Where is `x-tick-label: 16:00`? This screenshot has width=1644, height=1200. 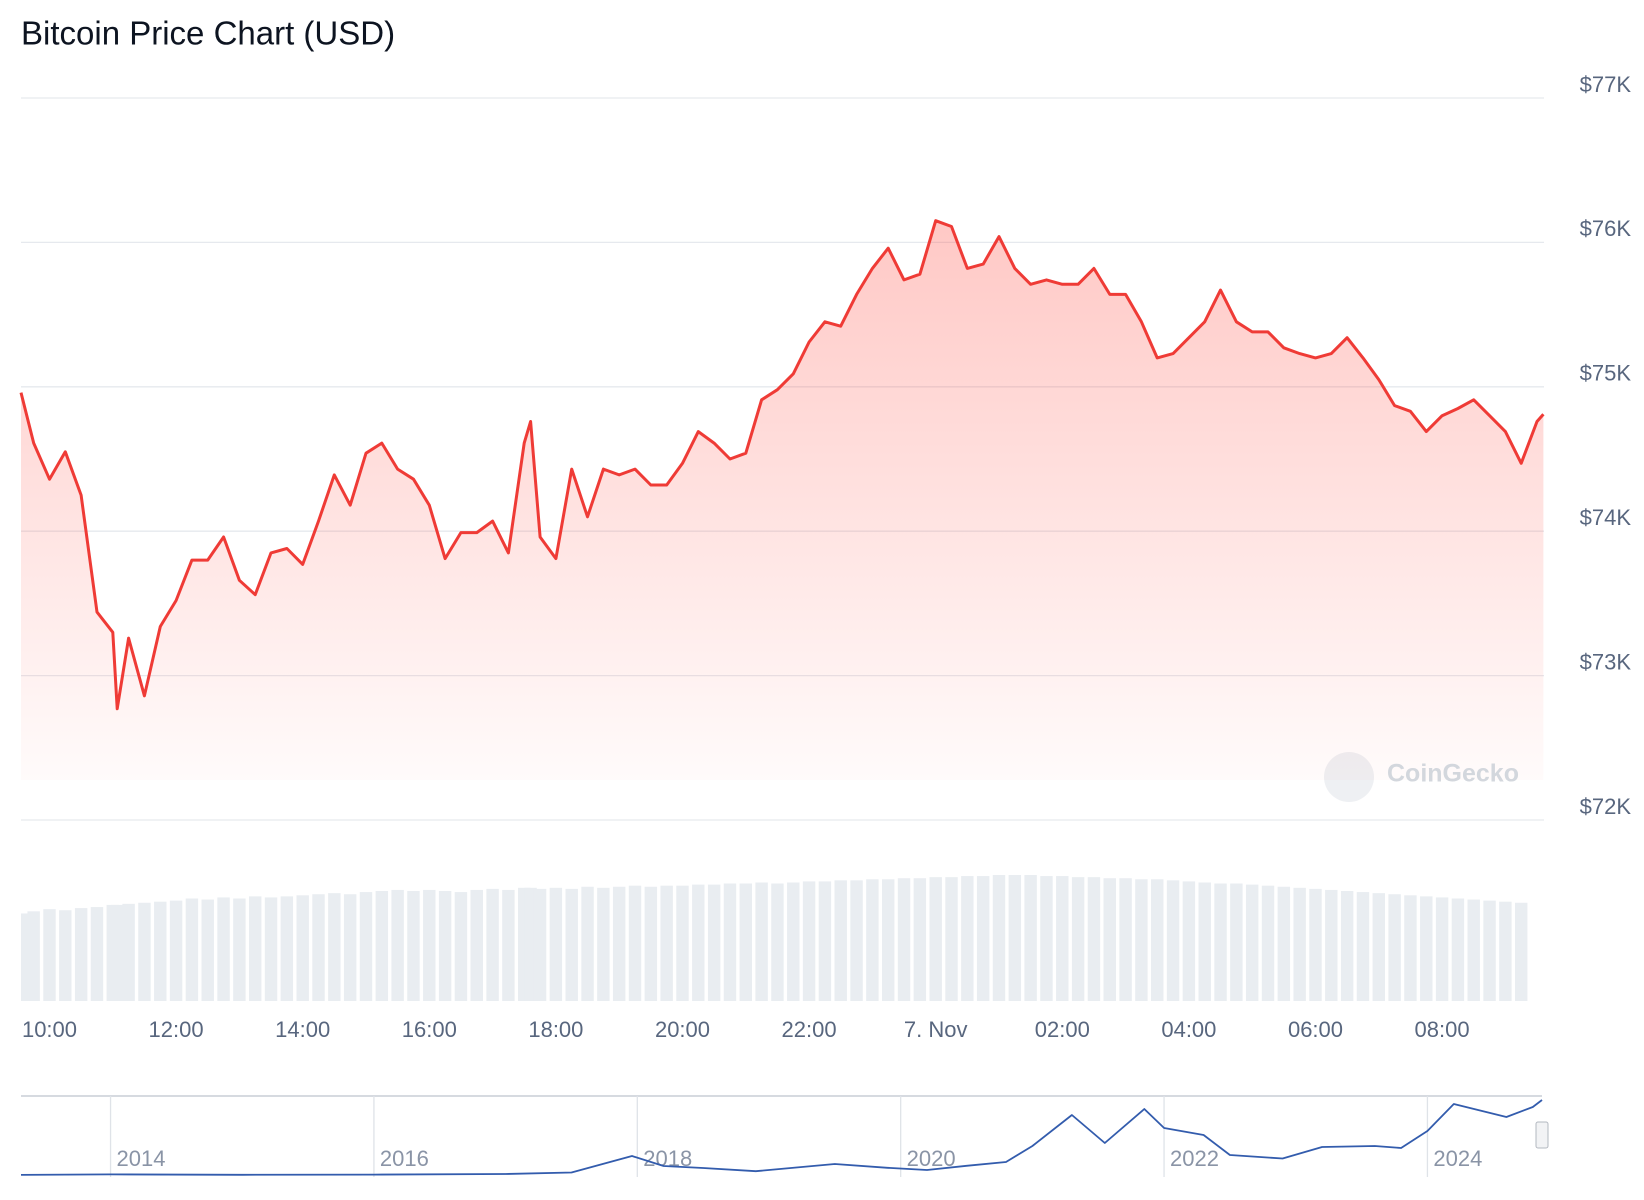 x-tick-label: 16:00 is located at coordinates (429, 1029).